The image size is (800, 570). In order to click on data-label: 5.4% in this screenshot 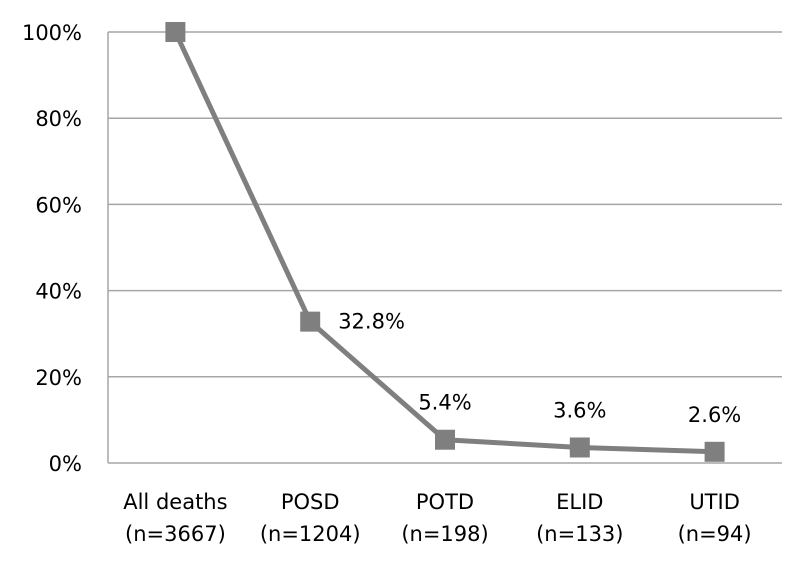, I will do `click(444, 403)`.